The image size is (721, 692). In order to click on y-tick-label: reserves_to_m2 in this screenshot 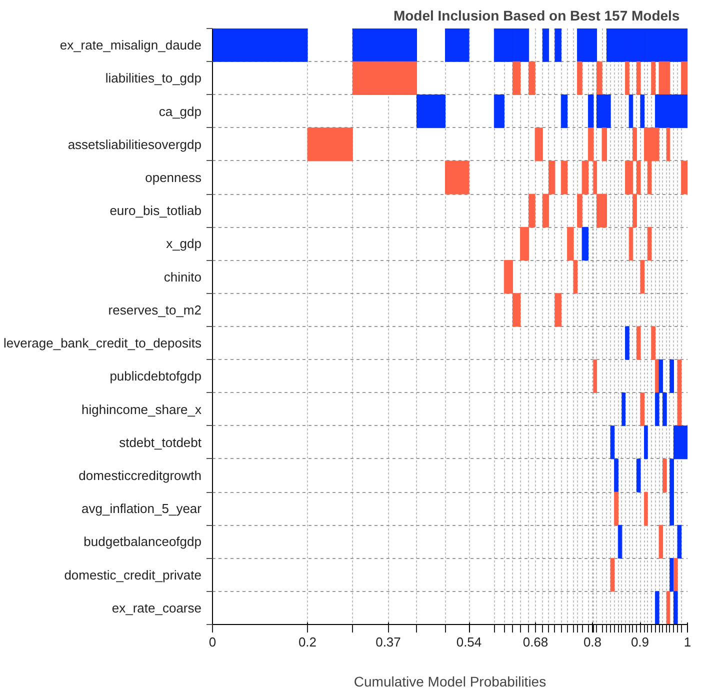, I will do `click(155, 310)`.